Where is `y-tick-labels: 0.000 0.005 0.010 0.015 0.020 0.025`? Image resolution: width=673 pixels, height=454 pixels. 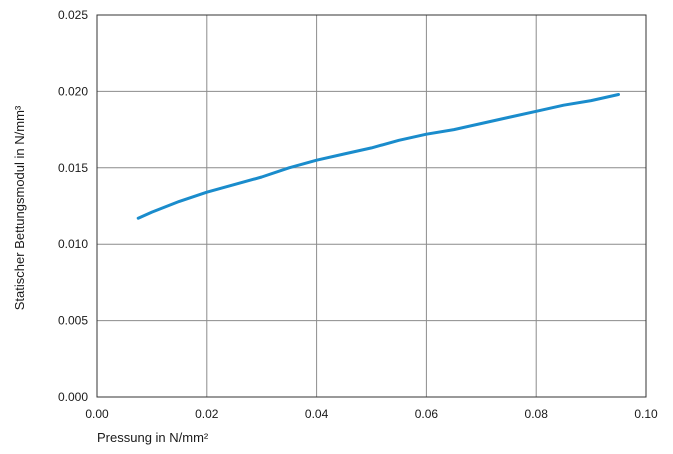 y-tick-labels: 0.000 0.005 0.010 0.015 0.020 0.025 is located at coordinates (73, 206).